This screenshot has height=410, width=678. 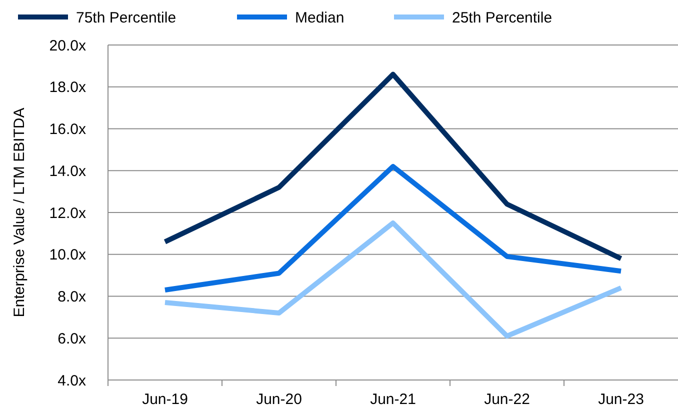 I want to click on y-tick-label: 6.0x, so click(x=72, y=339).